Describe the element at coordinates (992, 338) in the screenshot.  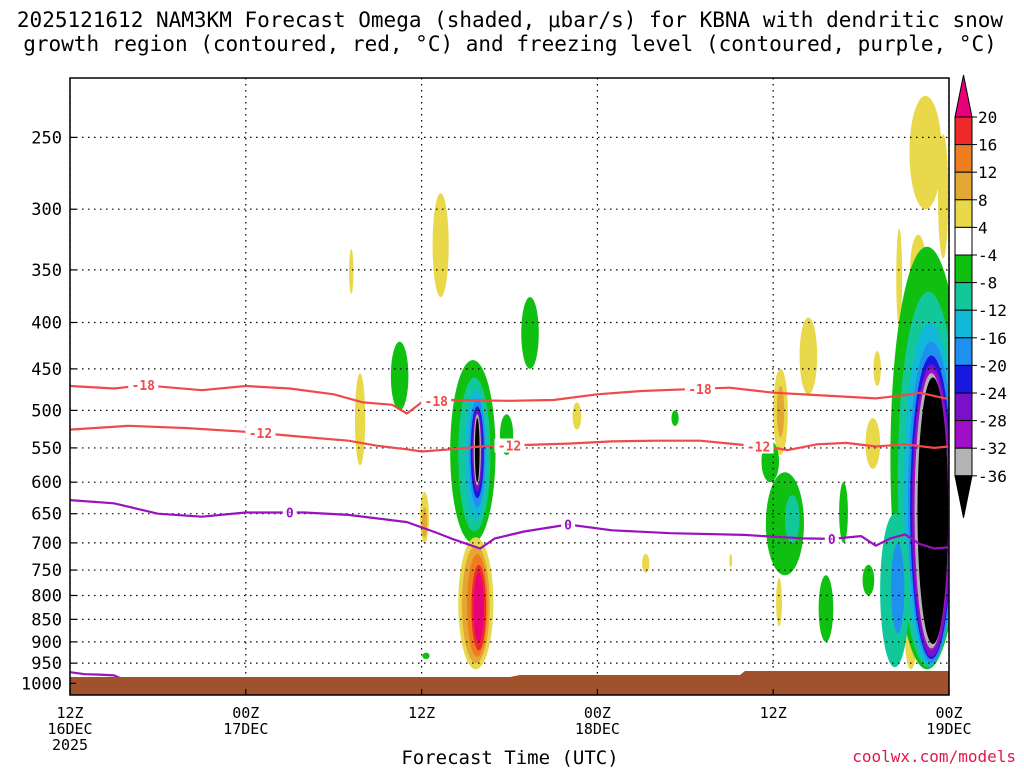
I see `colorbar-label: -16` at that location.